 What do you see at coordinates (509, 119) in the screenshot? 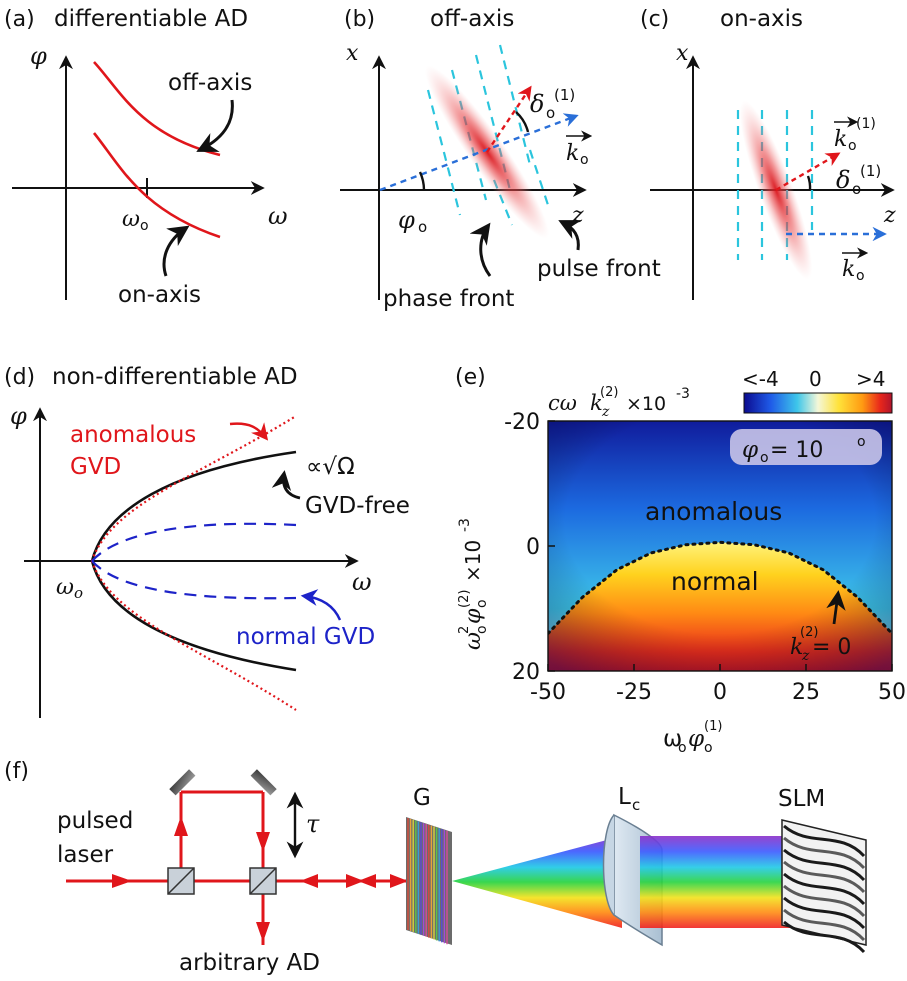
I see `panel-b-delta-vector` at bounding box center [509, 119].